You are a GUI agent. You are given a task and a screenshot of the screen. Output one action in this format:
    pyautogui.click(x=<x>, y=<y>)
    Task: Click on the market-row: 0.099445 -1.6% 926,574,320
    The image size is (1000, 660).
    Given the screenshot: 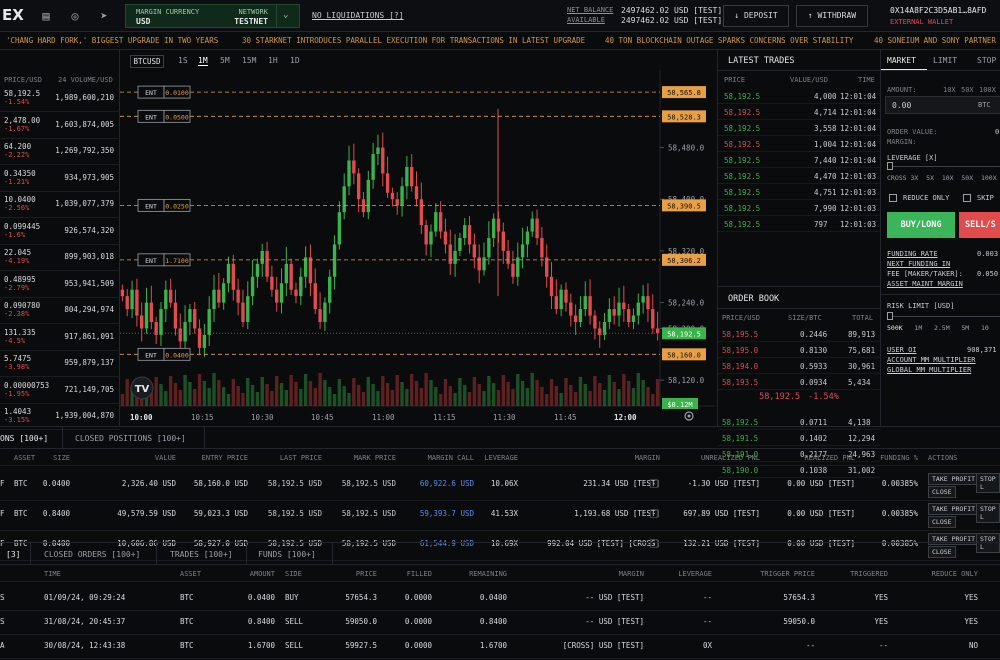 What is the action you would take?
    pyautogui.click(x=60, y=232)
    